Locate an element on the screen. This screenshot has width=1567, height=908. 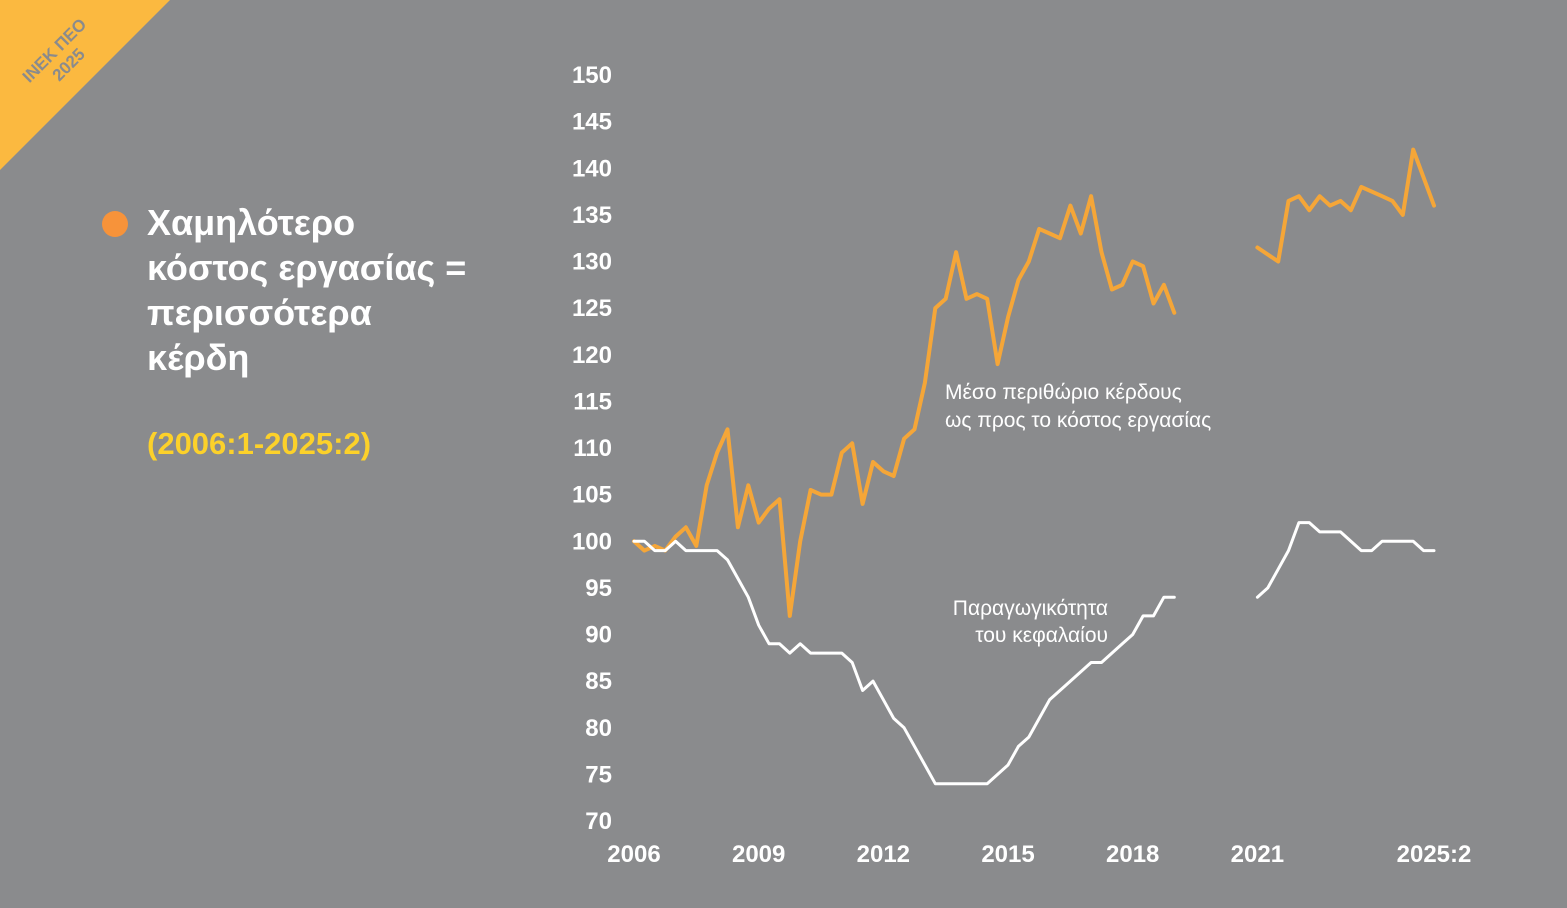
y-tick-label: 110 is located at coordinates (592, 448).